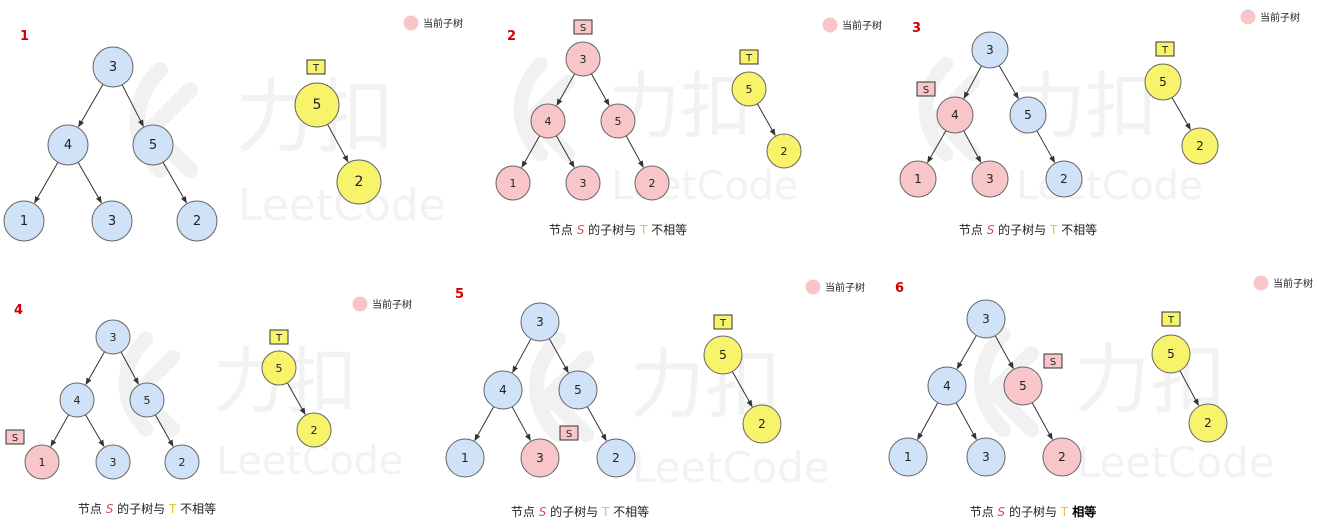  I want to click on caption-part-2: 的子树与, so click(1022, 229).